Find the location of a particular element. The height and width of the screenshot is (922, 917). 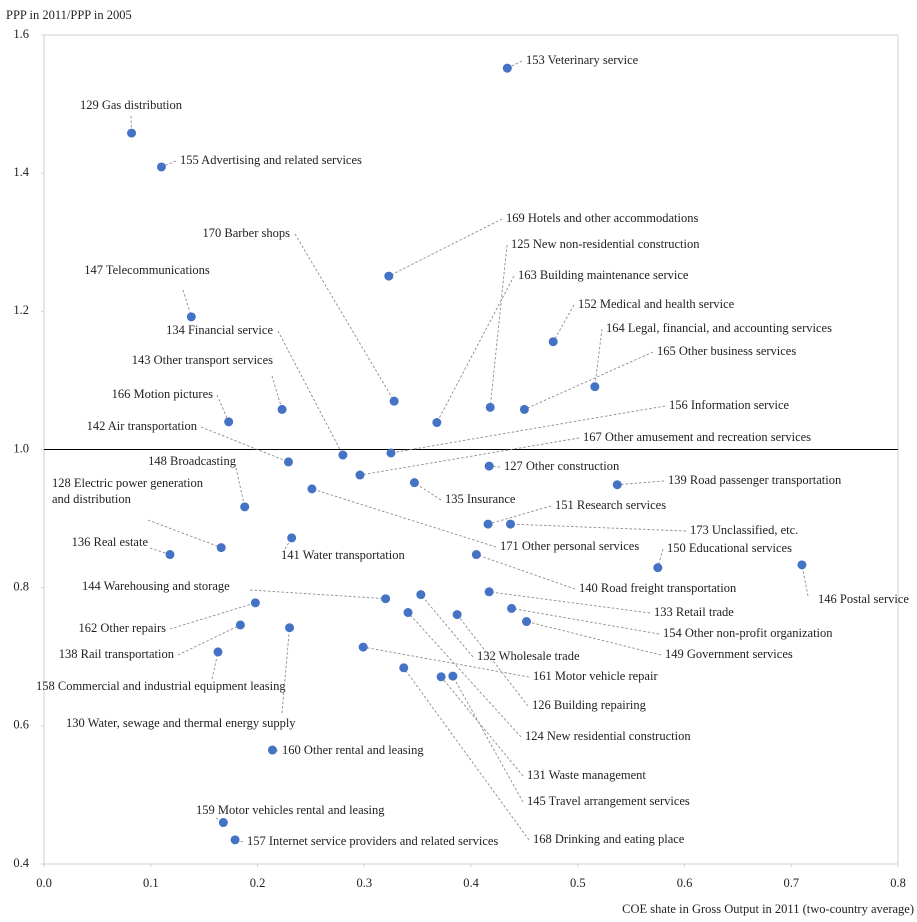

point-label: 129 Gas distribution is located at coordinates (131, 105).